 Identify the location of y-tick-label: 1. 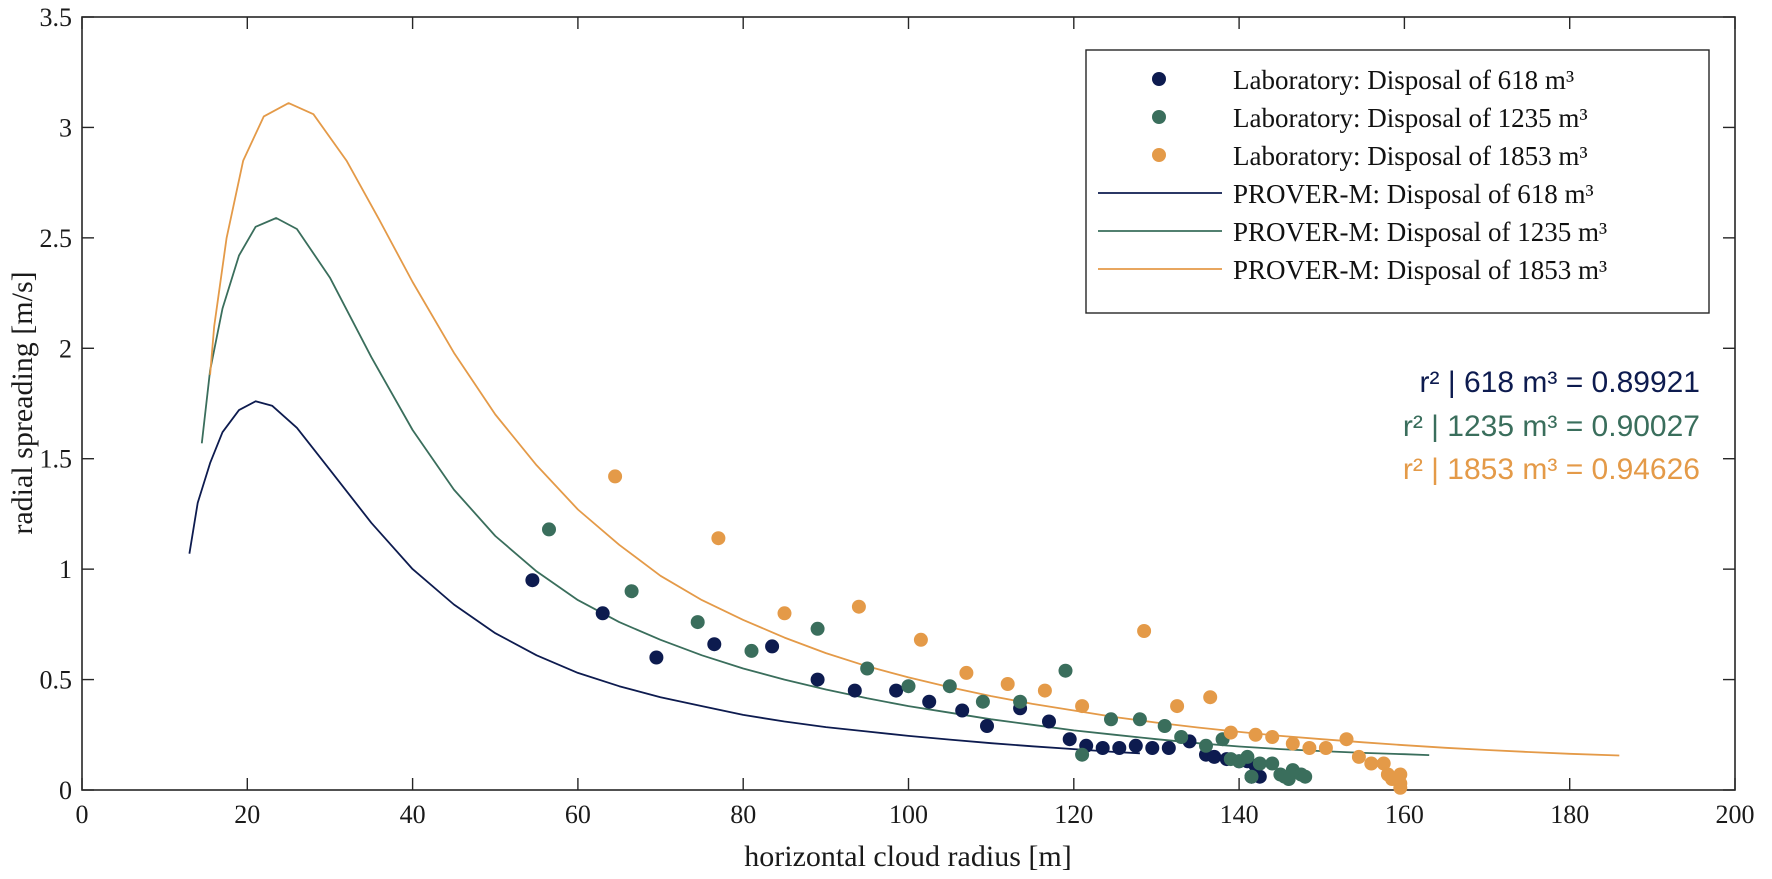
(65, 569).